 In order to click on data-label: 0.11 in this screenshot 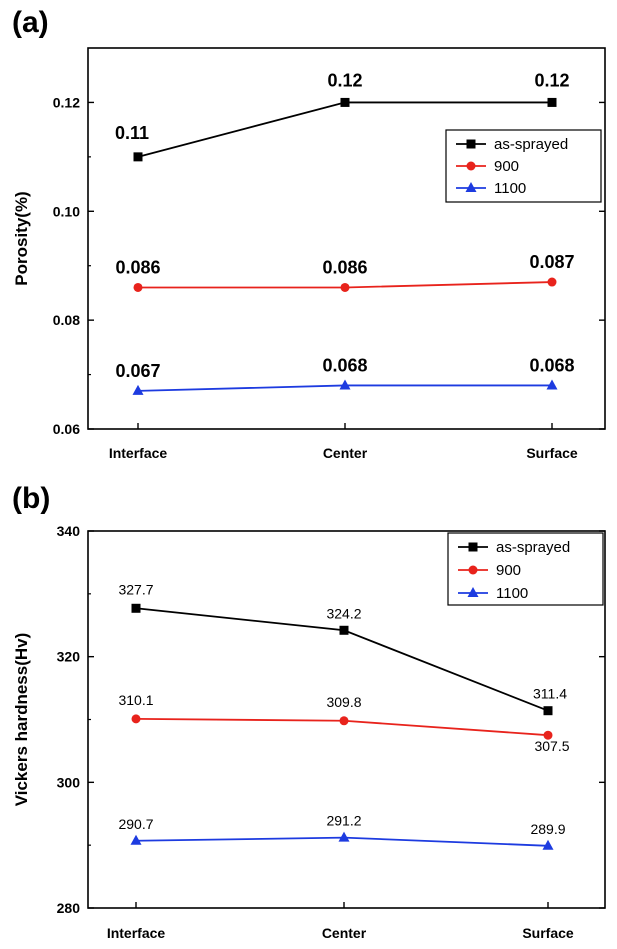, I will do `click(132, 133)`.